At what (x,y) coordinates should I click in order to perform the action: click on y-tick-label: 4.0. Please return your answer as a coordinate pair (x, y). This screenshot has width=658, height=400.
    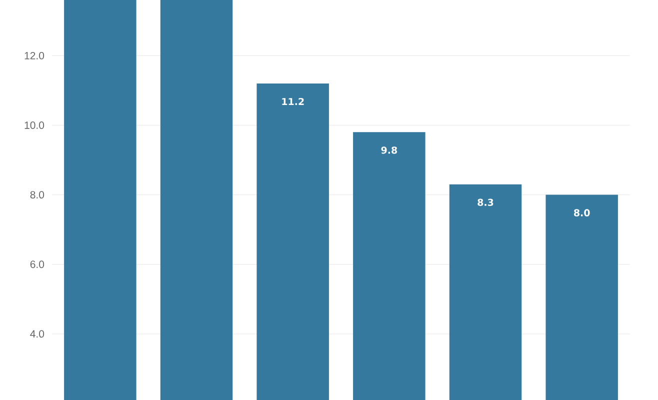
    Looking at the image, I should click on (37, 334).